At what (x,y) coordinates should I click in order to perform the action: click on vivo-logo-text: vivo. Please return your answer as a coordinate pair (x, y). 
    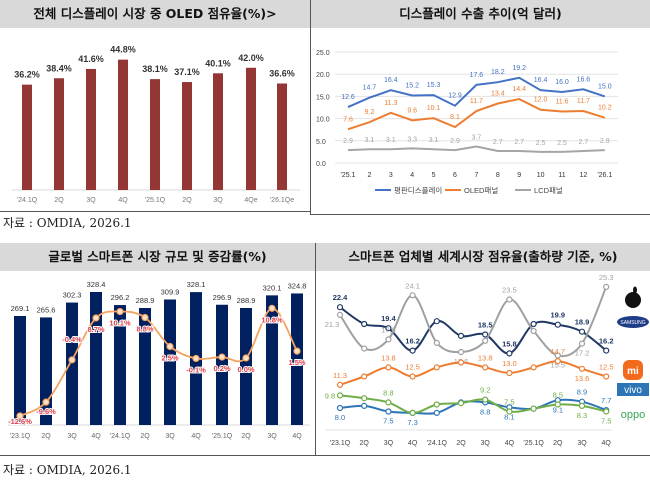
    Looking at the image, I should click on (633, 390).